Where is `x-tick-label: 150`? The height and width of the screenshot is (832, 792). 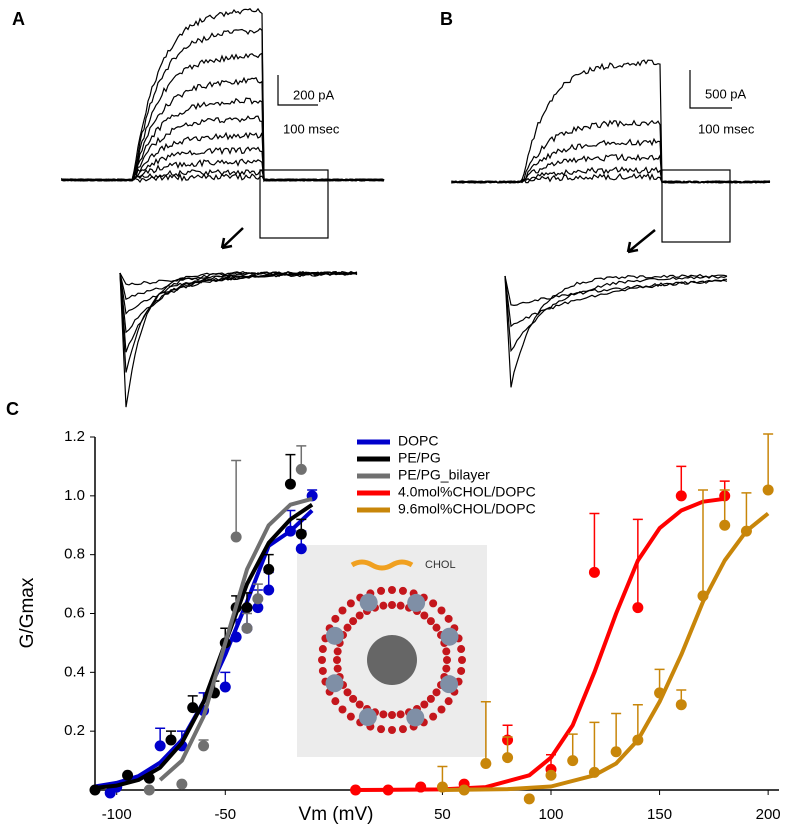 x-tick-label: 150 is located at coordinates (659, 814).